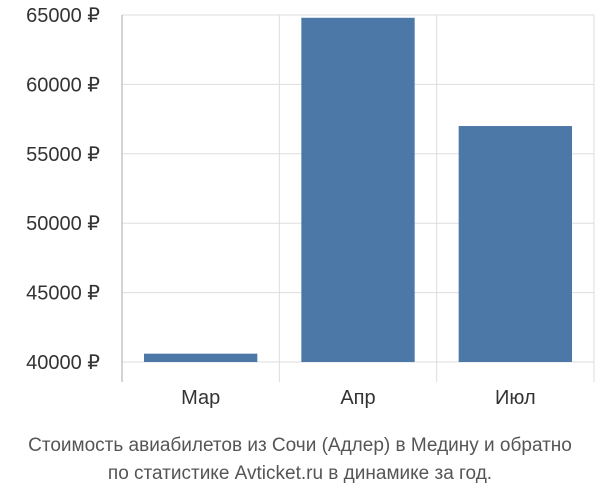 This screenshot has width=600, height=500. Describe the element at coordinates (63, 363) in the screenshot. I see `y-tick-label: 40000 ₽` at that location.